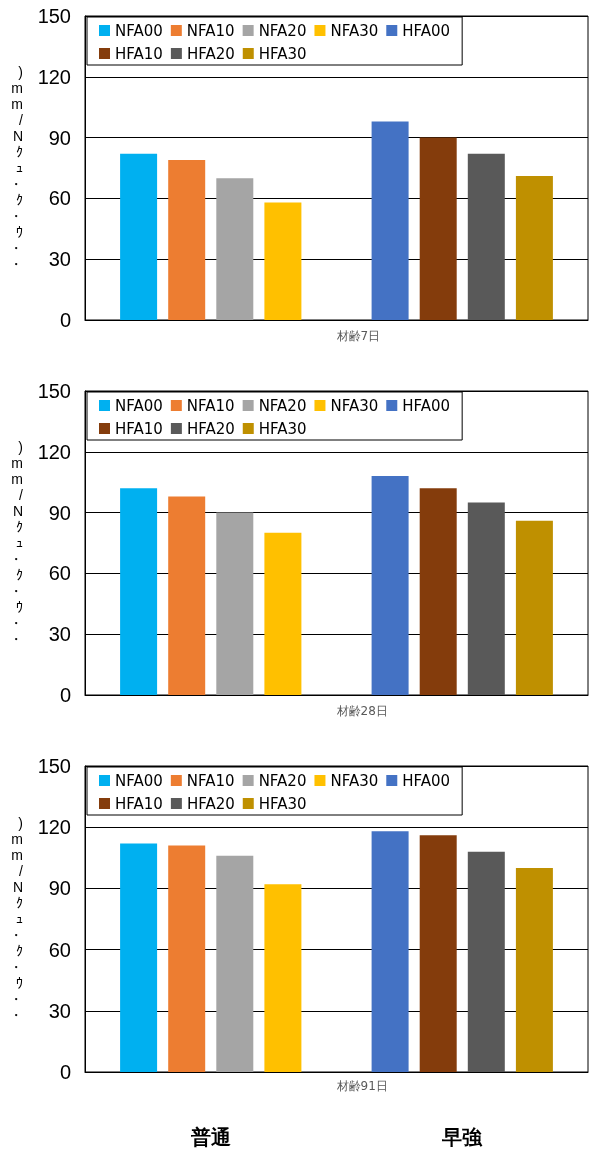  Describe the element at coordinates (462, 1137) in the screenshot. I see `x-tick-label: 早強` at that location.